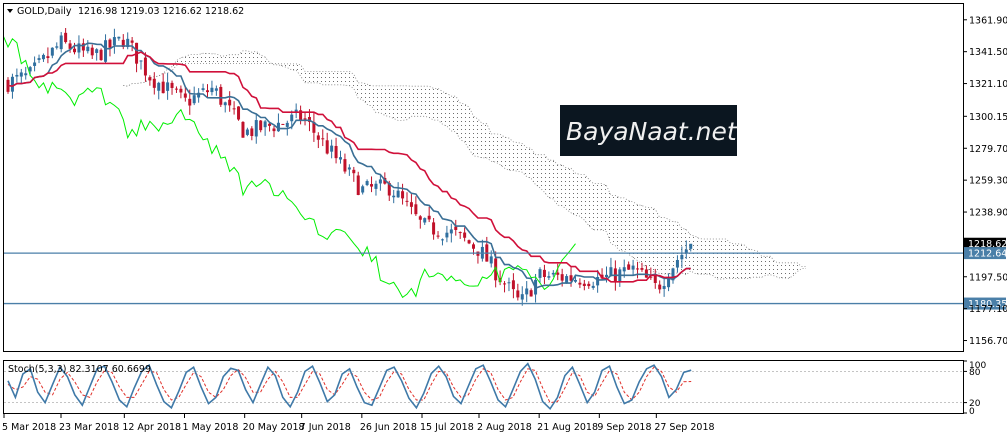 The width and height of the screenshot is (1007, 442). What do you see at coordinates (988, 149) in the screenshot?
I see `price-tick-label: 1279.70` at bounding box center [988, 149].